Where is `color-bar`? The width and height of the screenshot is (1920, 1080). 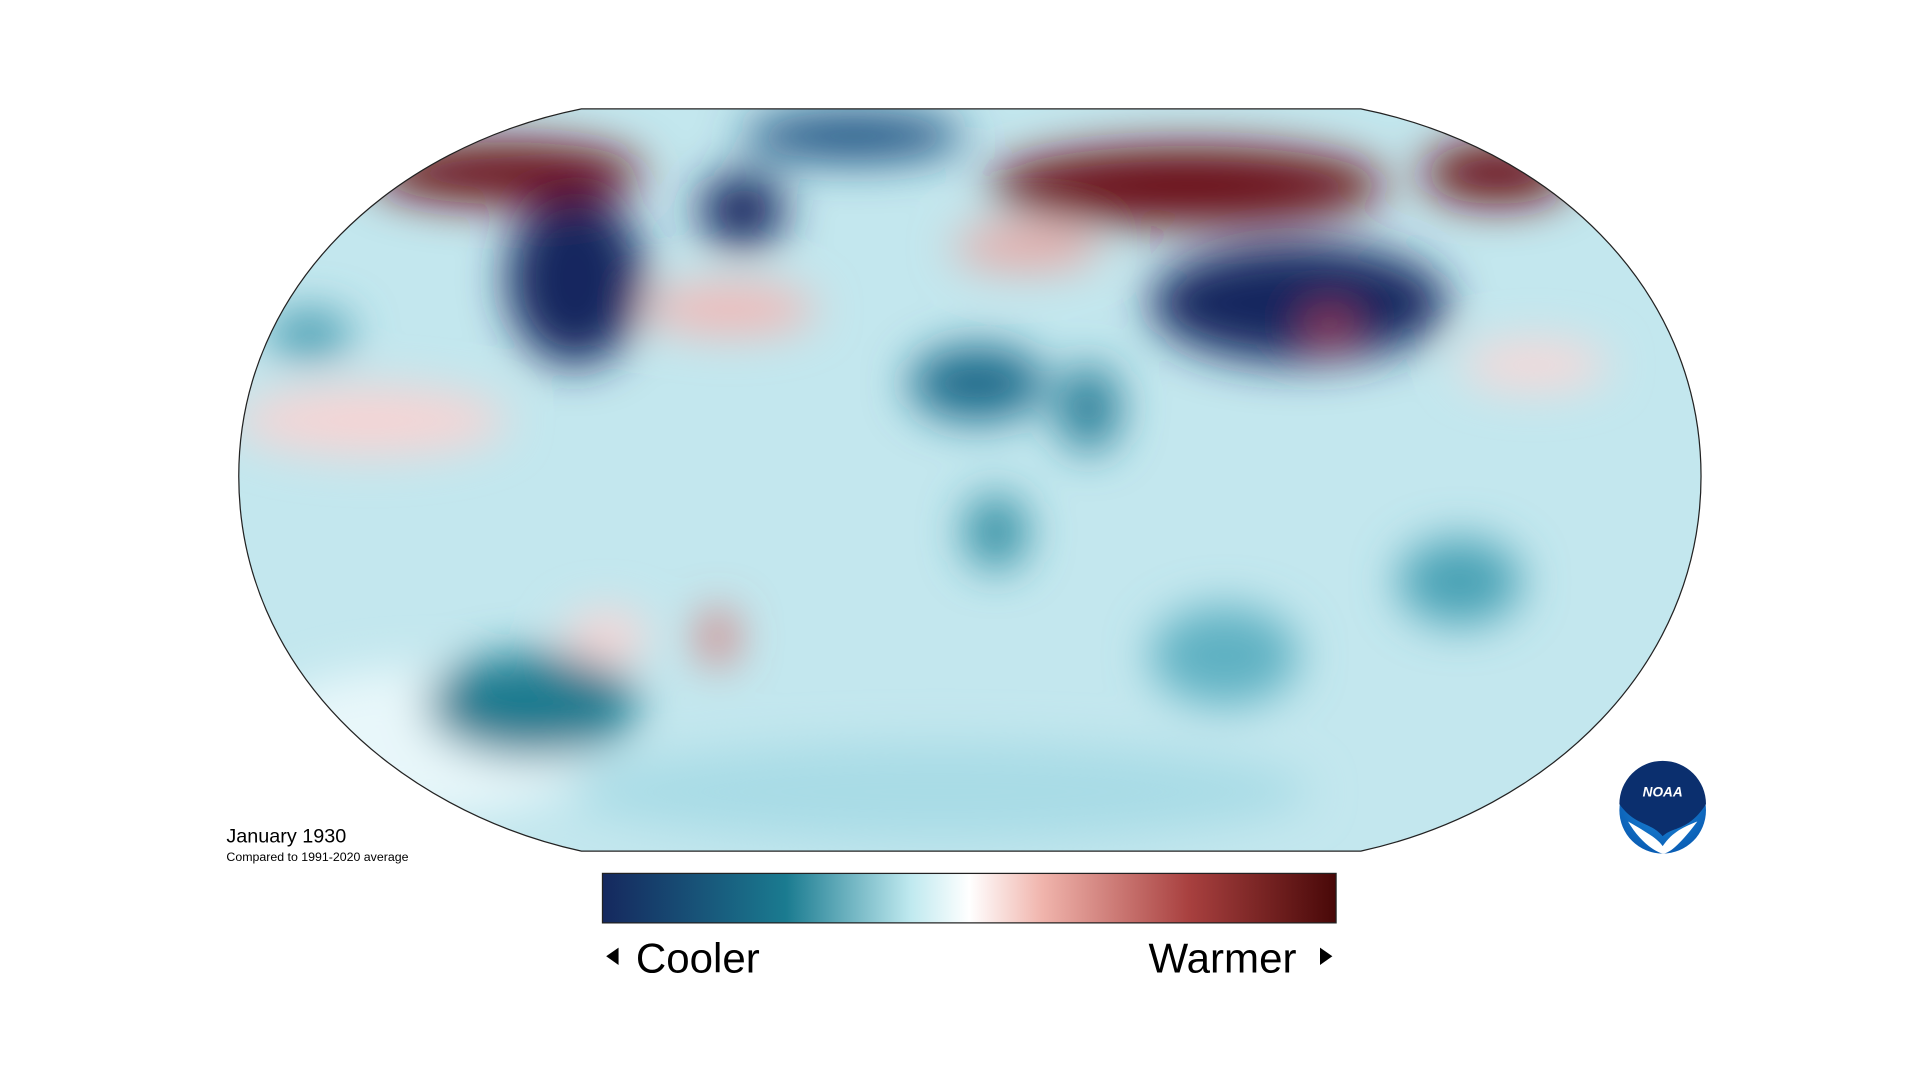 color-bar is located at coordinates (969, 898).